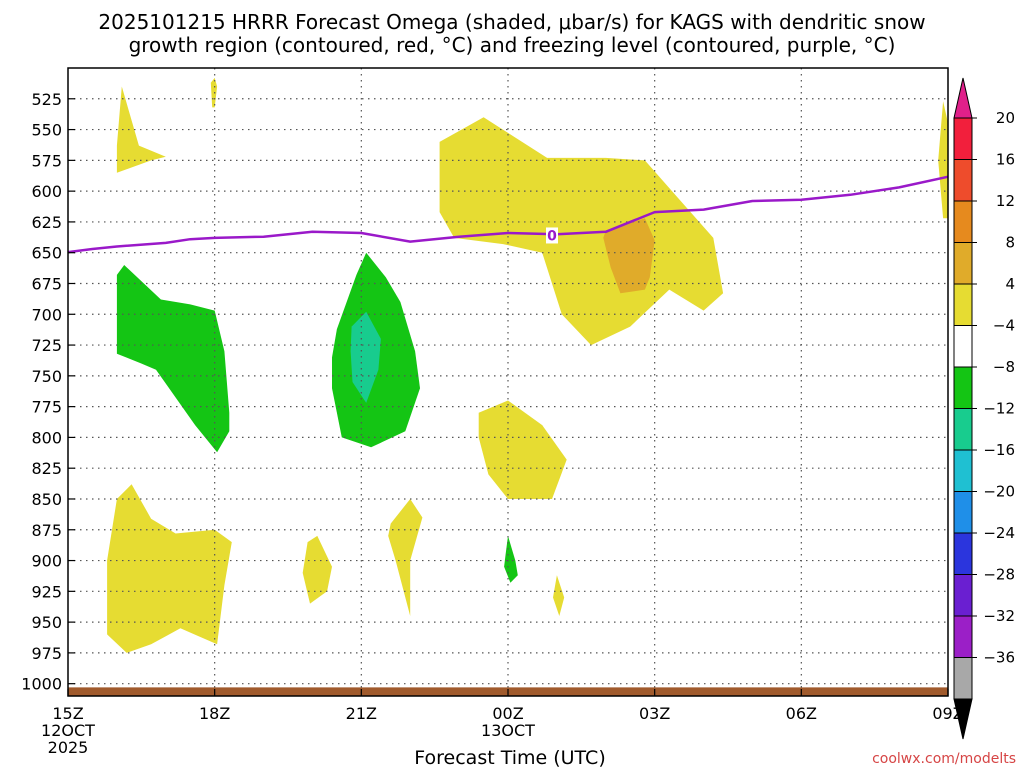  I want to click on colorbar-label-5: −4, so click(1004, 326).